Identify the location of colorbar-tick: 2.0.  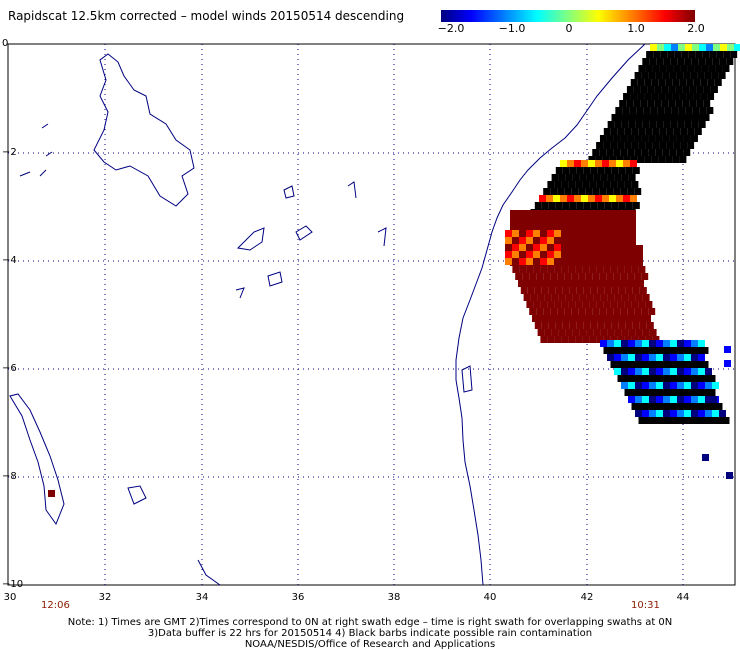
(696, 28).